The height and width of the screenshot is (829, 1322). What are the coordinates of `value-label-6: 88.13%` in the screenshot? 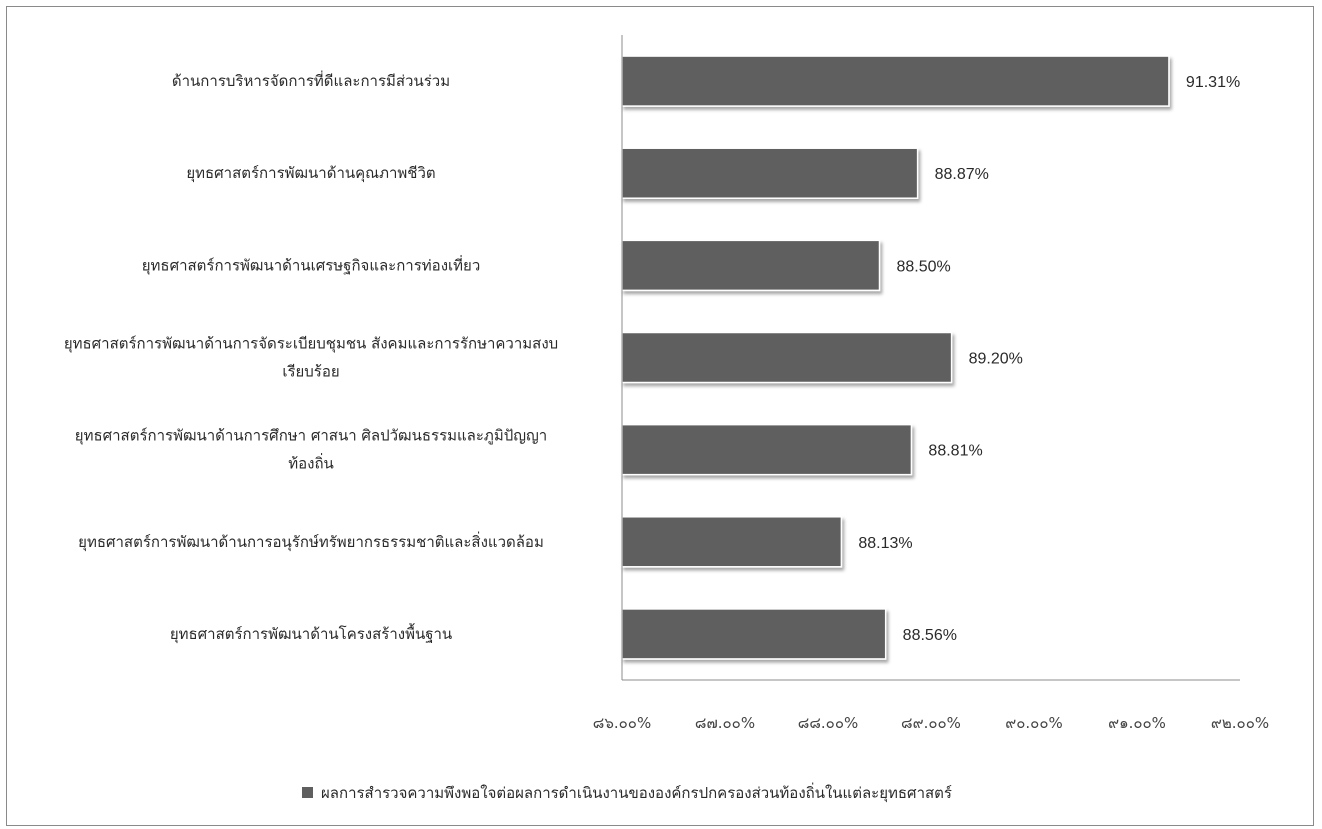 It's located at (885, 543).